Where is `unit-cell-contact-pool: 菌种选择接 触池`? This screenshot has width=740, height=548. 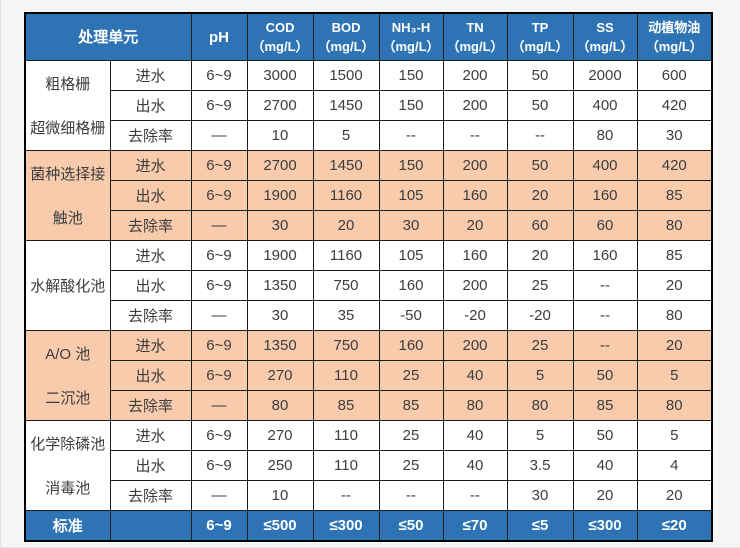 unit-cell-contact-pool: 菌种选择接 触池 is located at coordinates (67, 195).